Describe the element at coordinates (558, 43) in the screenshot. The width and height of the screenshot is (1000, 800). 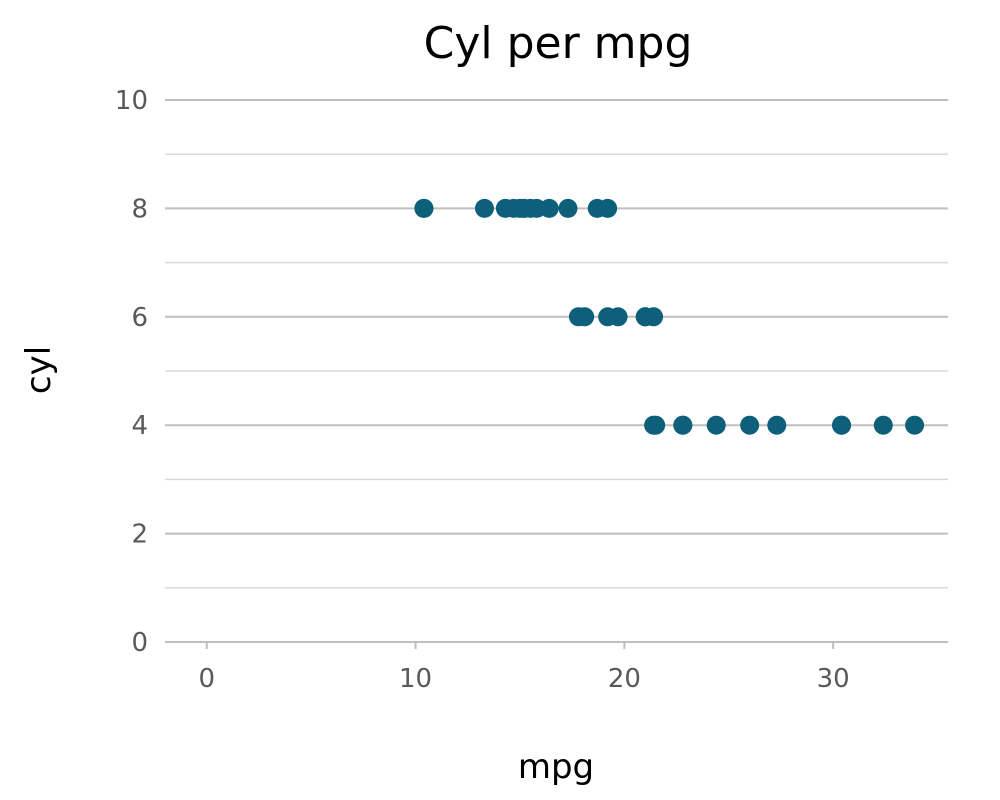
I see `chart-title: Cyl per mpg` at that location.